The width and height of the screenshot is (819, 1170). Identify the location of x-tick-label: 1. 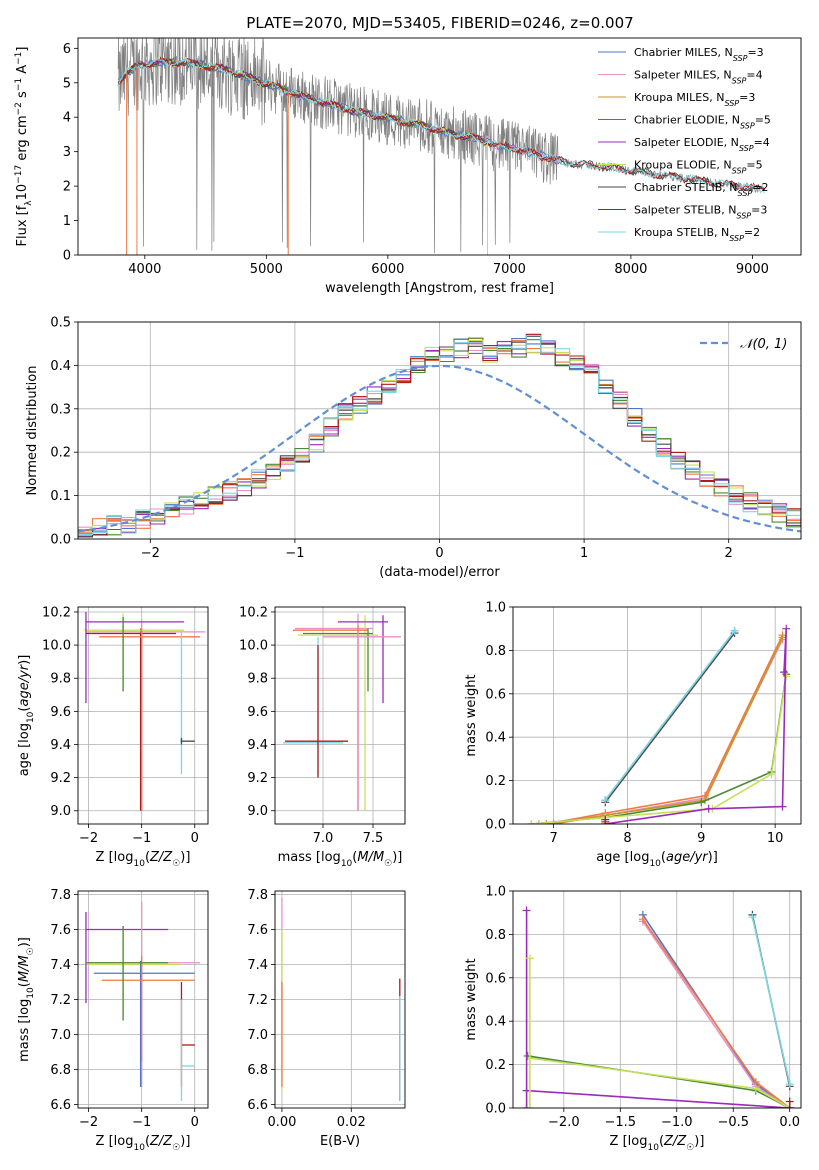
(584, 553).